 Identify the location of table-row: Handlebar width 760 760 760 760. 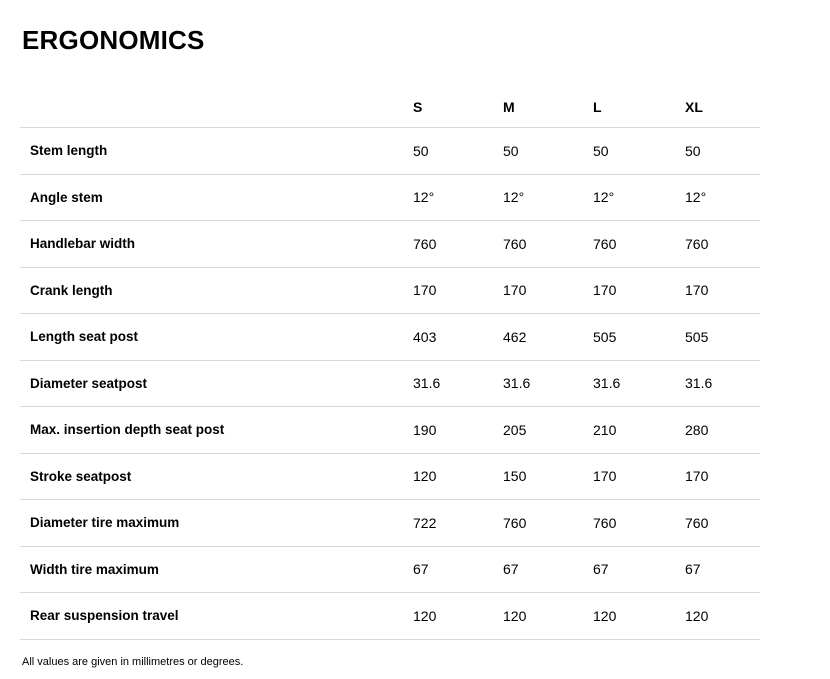
(390, 244).